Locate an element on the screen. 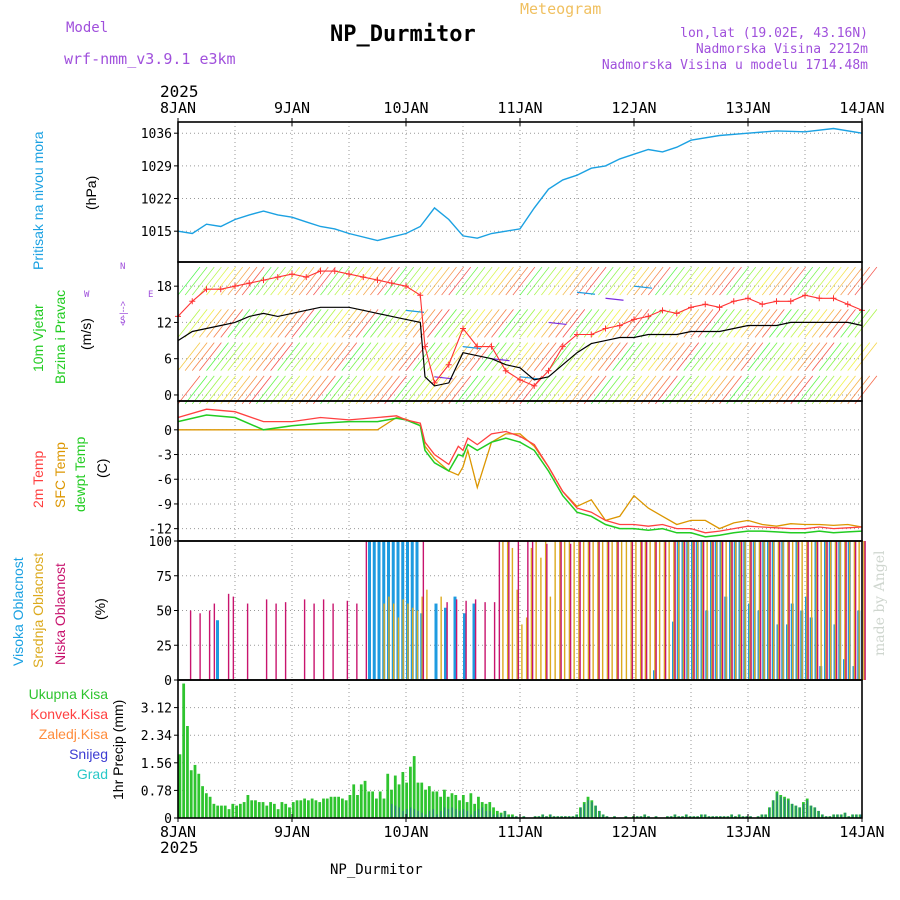 The width and height of the screenshot is (900, 900). precip-label-snow: Snijeg is located at coordinates (88, 754).